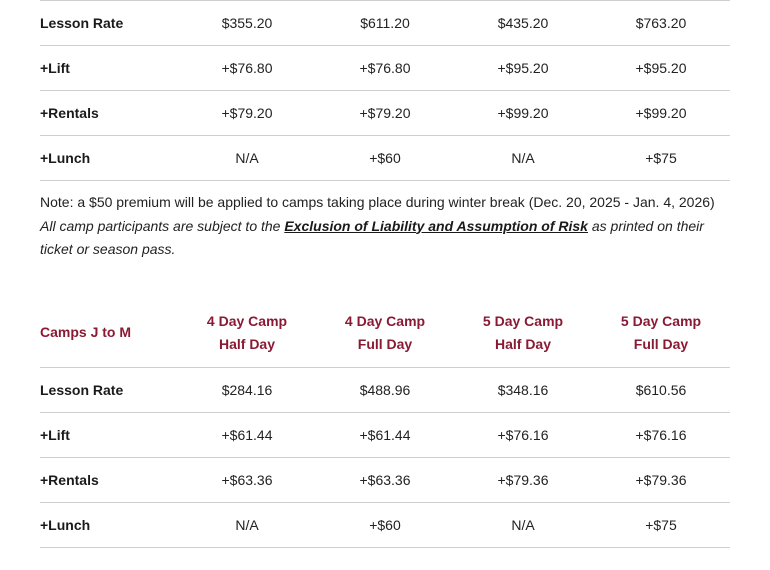 This screenshot has height=570, width=770. I want to click on price-cell: $610.56, so click(661, 390).